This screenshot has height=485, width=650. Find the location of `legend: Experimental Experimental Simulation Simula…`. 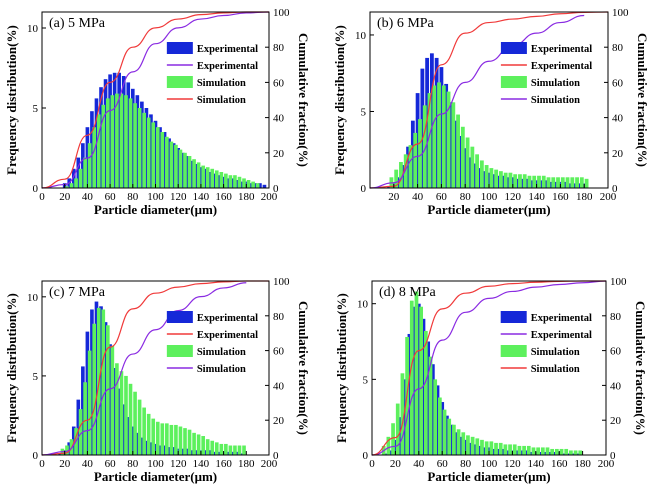

legend: Experimental Experimental Simulation Simula… is located at coordinates (212, 343).